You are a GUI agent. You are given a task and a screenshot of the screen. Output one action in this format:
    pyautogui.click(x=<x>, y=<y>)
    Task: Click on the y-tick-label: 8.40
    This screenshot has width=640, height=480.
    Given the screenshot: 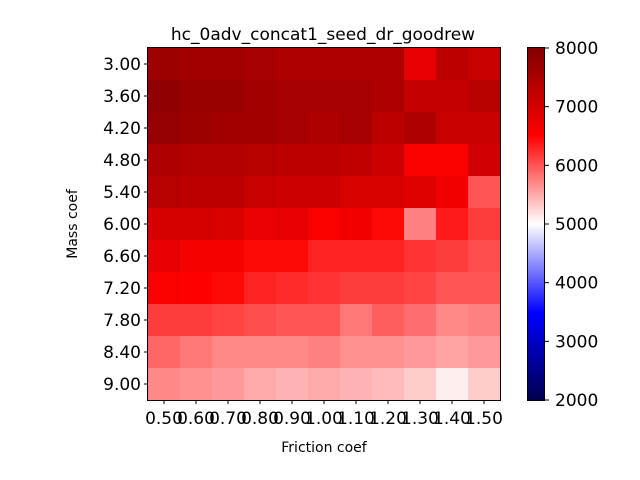 What is the action you would take?
    pyautogui.click(x=122, y=353)
    